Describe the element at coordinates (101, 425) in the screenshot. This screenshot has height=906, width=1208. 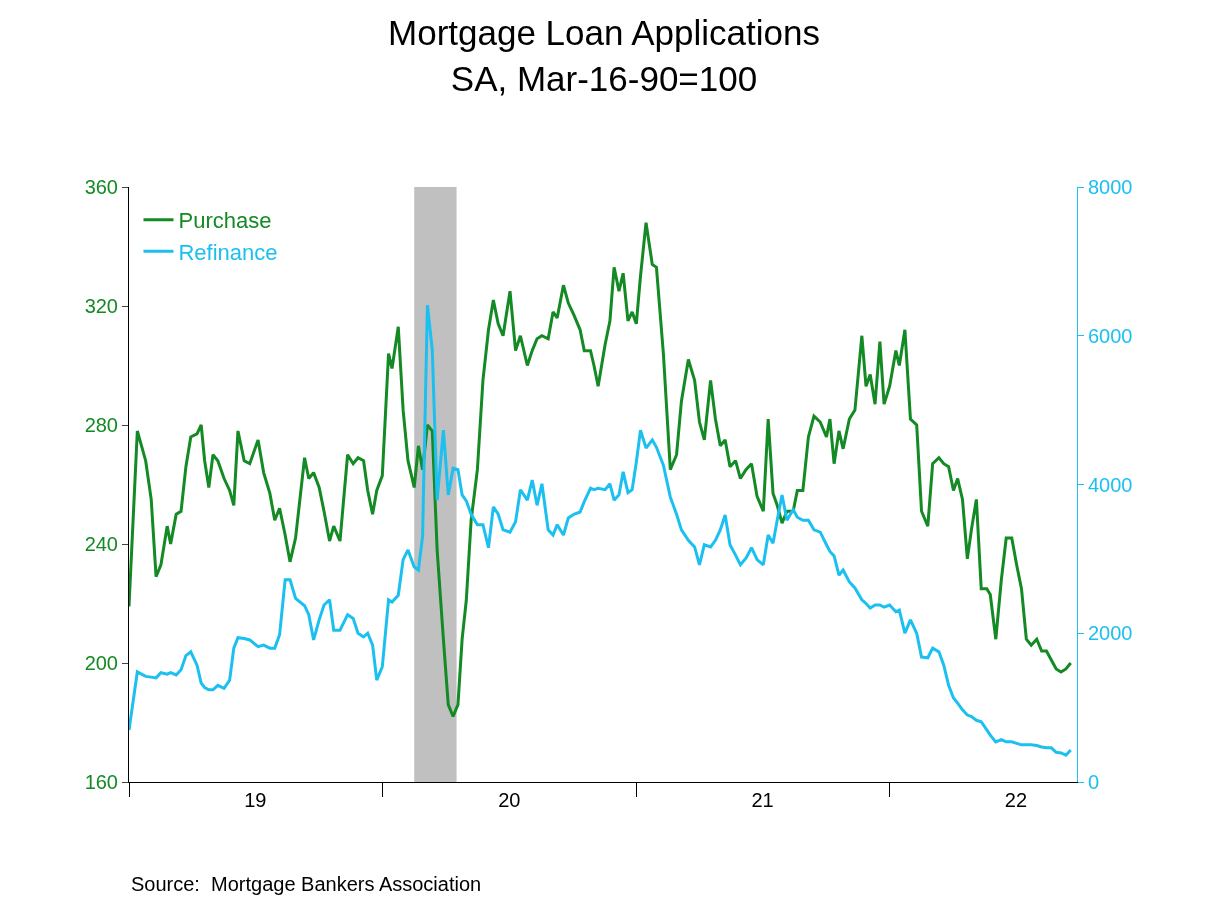
I see `y-tick-label: 280` at that location.